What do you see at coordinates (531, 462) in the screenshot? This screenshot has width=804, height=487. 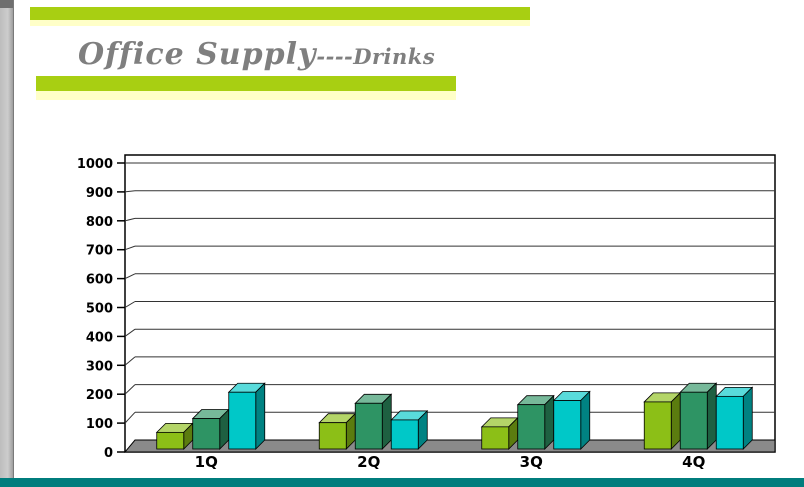 I see `x-axis-label: 3Q` at bounding box center [531, 462].